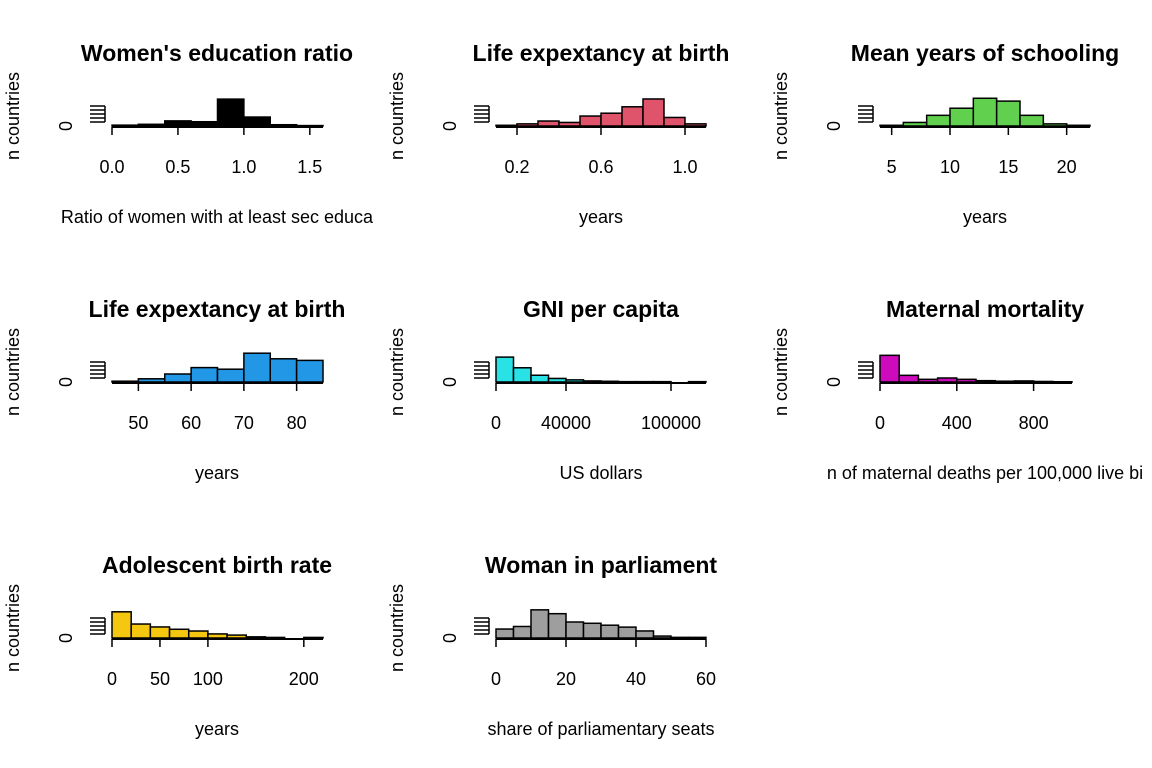  I want to click on chart-title: Women's education ratio, so click(217, 53).